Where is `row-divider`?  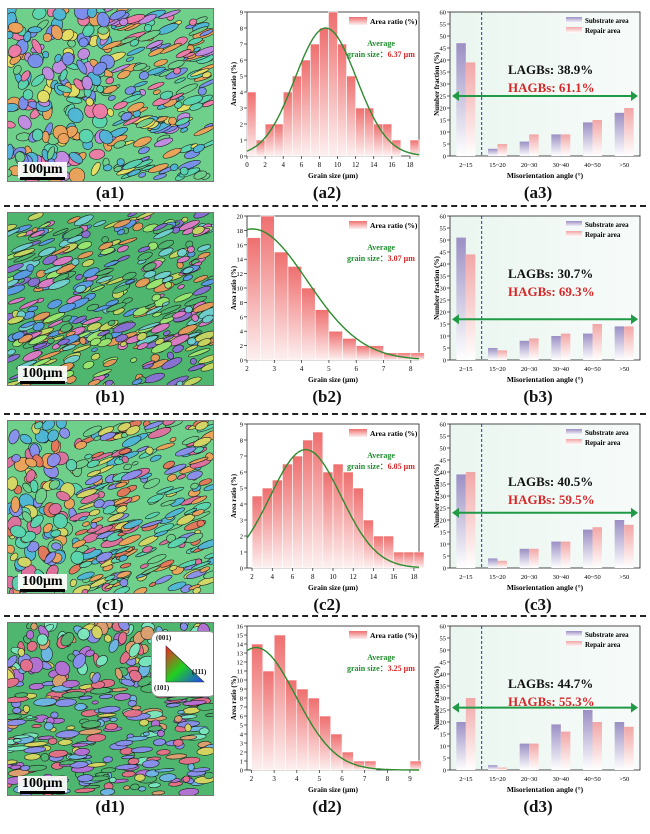
row-divider is located at coordinates (325, 616).